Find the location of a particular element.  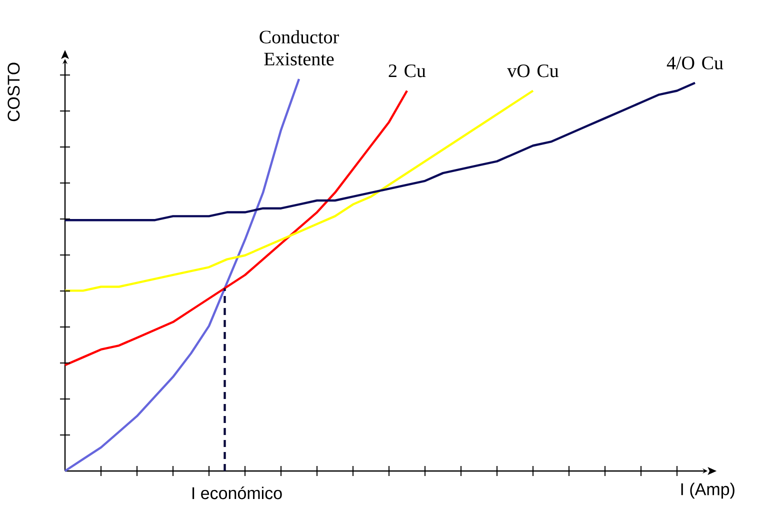

series-label: 2 Cu is located at coordinates (407, 71).